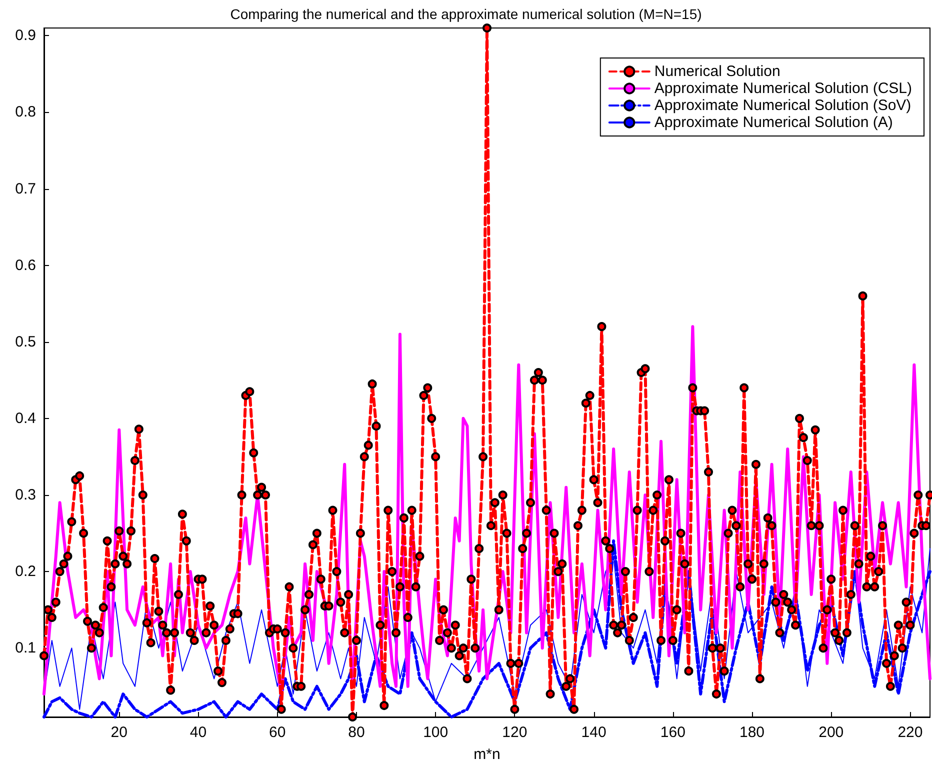 This screenshot has width=932, height=769. What do you see at coordinates (119, 732) in the screenshot?
I see `x-tick-label: 20` at bounding box center [119, 732].